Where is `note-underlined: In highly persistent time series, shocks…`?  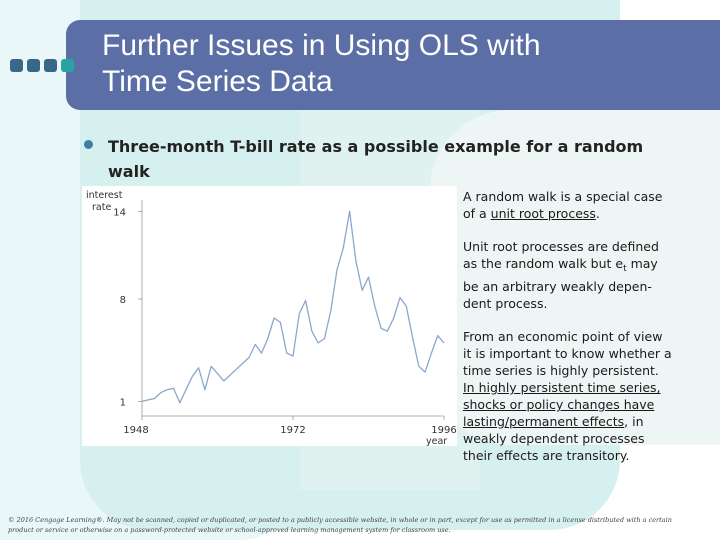 note-underlined: In highly persistent time series, shocks… is located at coordinates (562, 404).